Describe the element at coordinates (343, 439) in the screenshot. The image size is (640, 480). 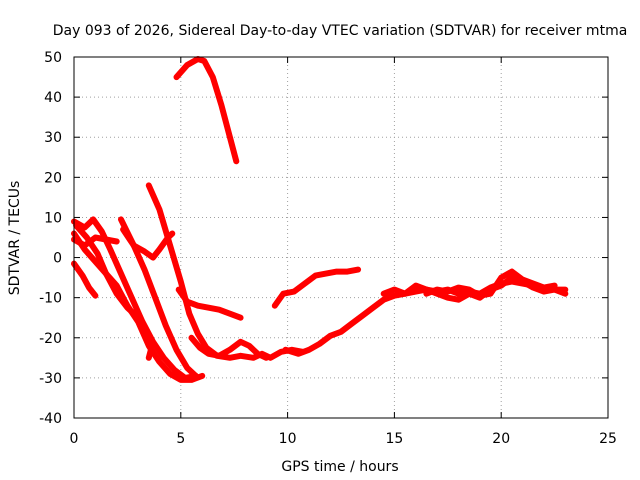
I see `x-tick-labels: 0 5 10 15 20 25` at that location.